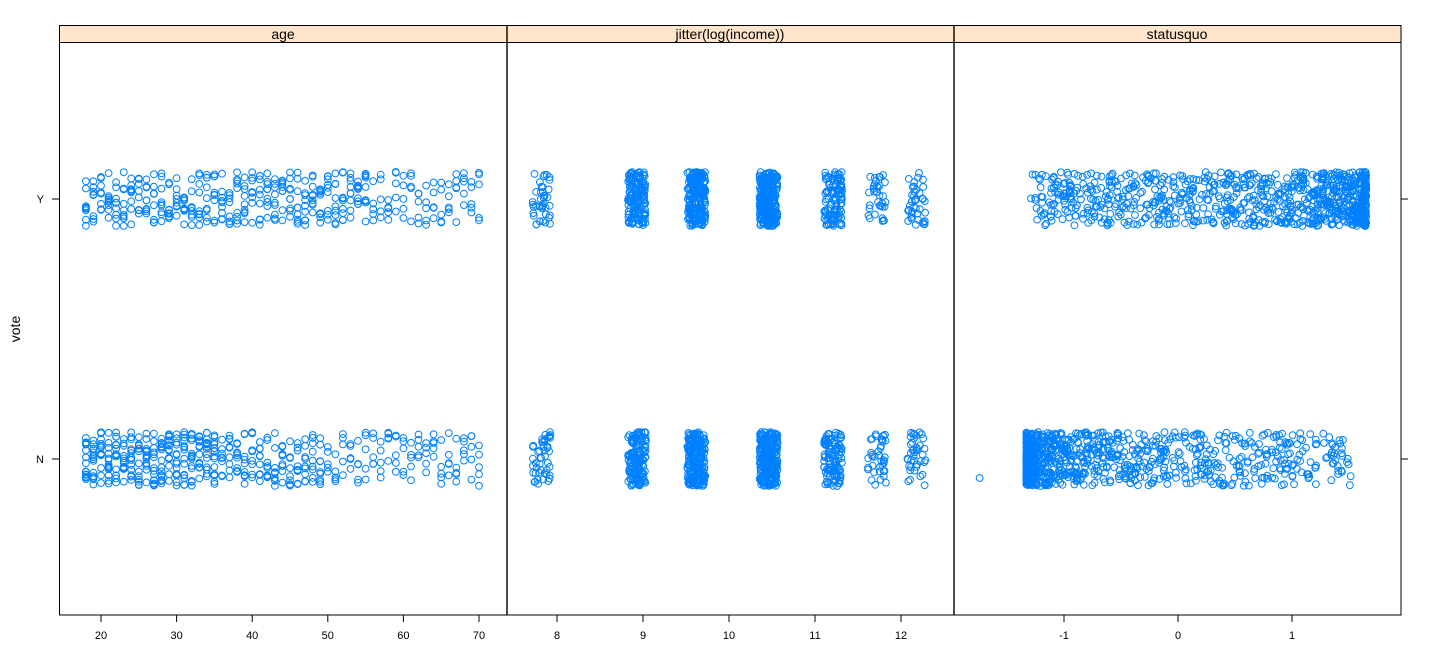 This screenshot has height=672, width=1440. What do you see at coordinates (40, 460) in the screenshot?
I see `y-tick-label-N: N` at bounding box center [40, 460].